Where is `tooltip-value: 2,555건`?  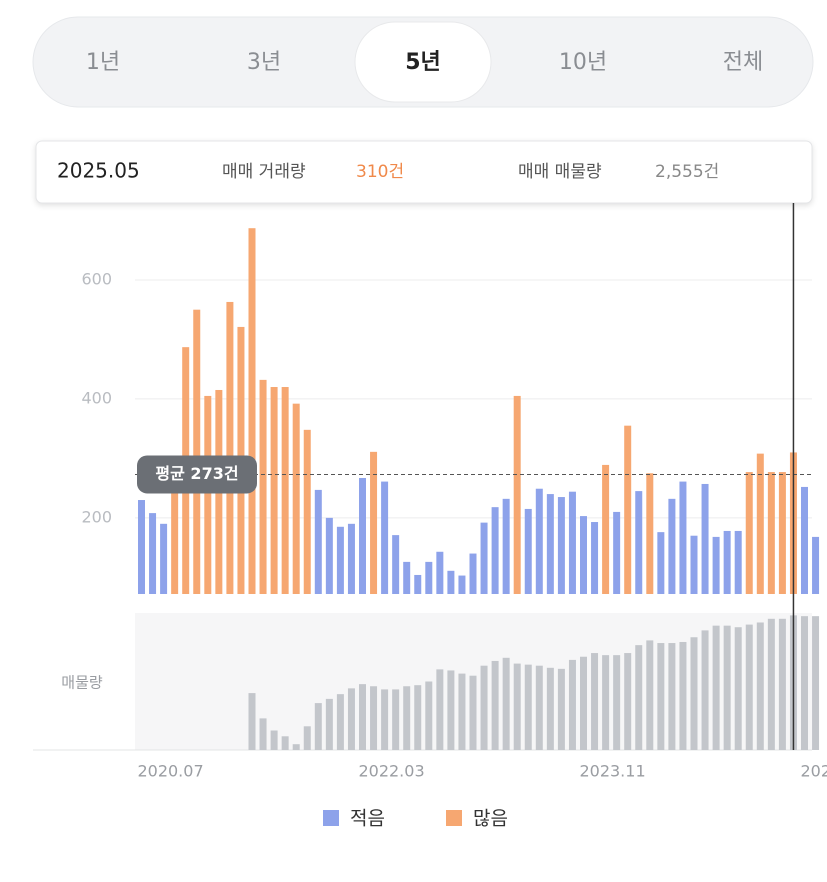 tooltip-value: 2,555건 is located at coordinates (687, 172).